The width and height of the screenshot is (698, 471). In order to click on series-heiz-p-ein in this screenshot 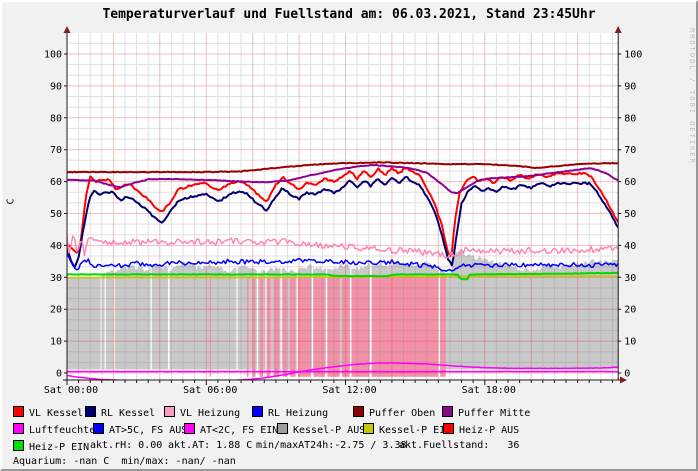, I will do `click(343, 276)`.